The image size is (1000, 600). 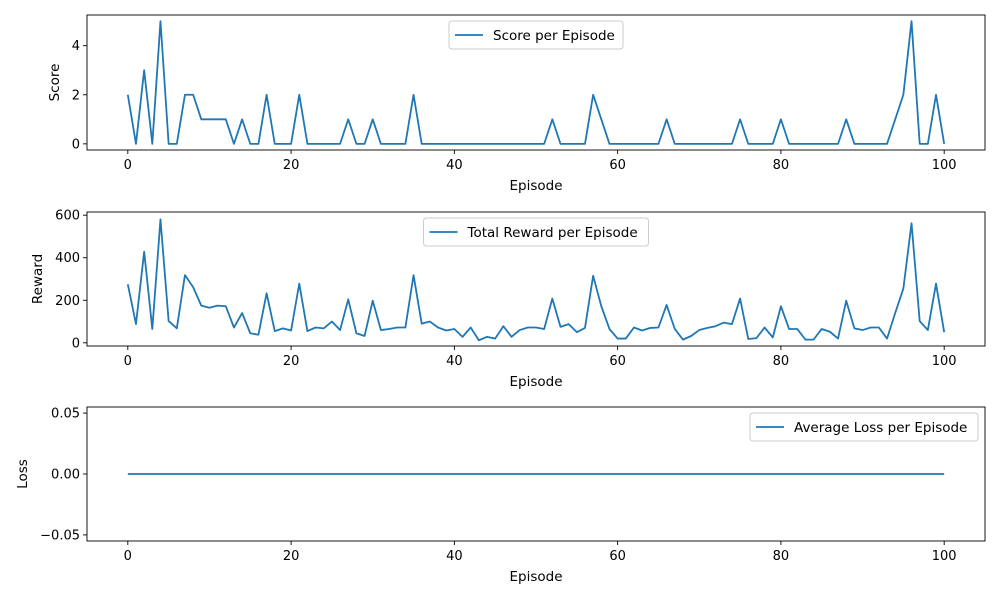 I want to click on y-tick-label: 2, so click(x=76, y=95).